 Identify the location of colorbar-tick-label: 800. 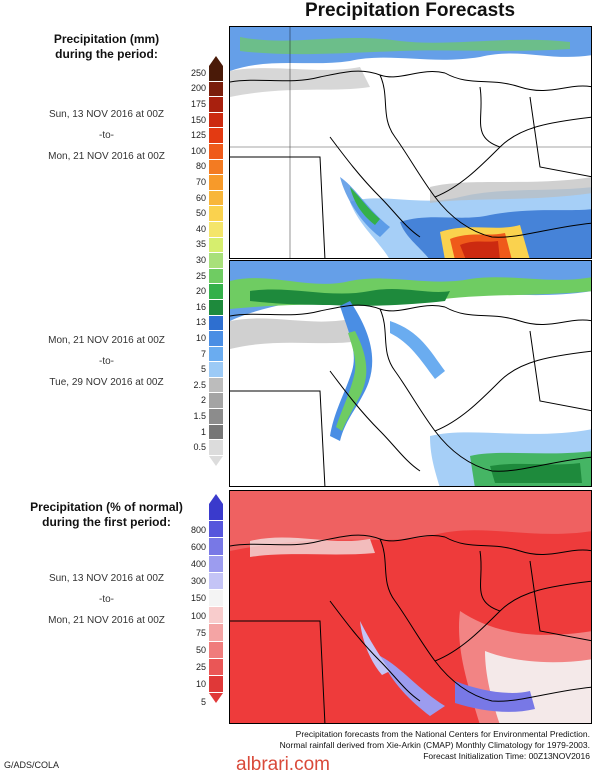
(198, 529).